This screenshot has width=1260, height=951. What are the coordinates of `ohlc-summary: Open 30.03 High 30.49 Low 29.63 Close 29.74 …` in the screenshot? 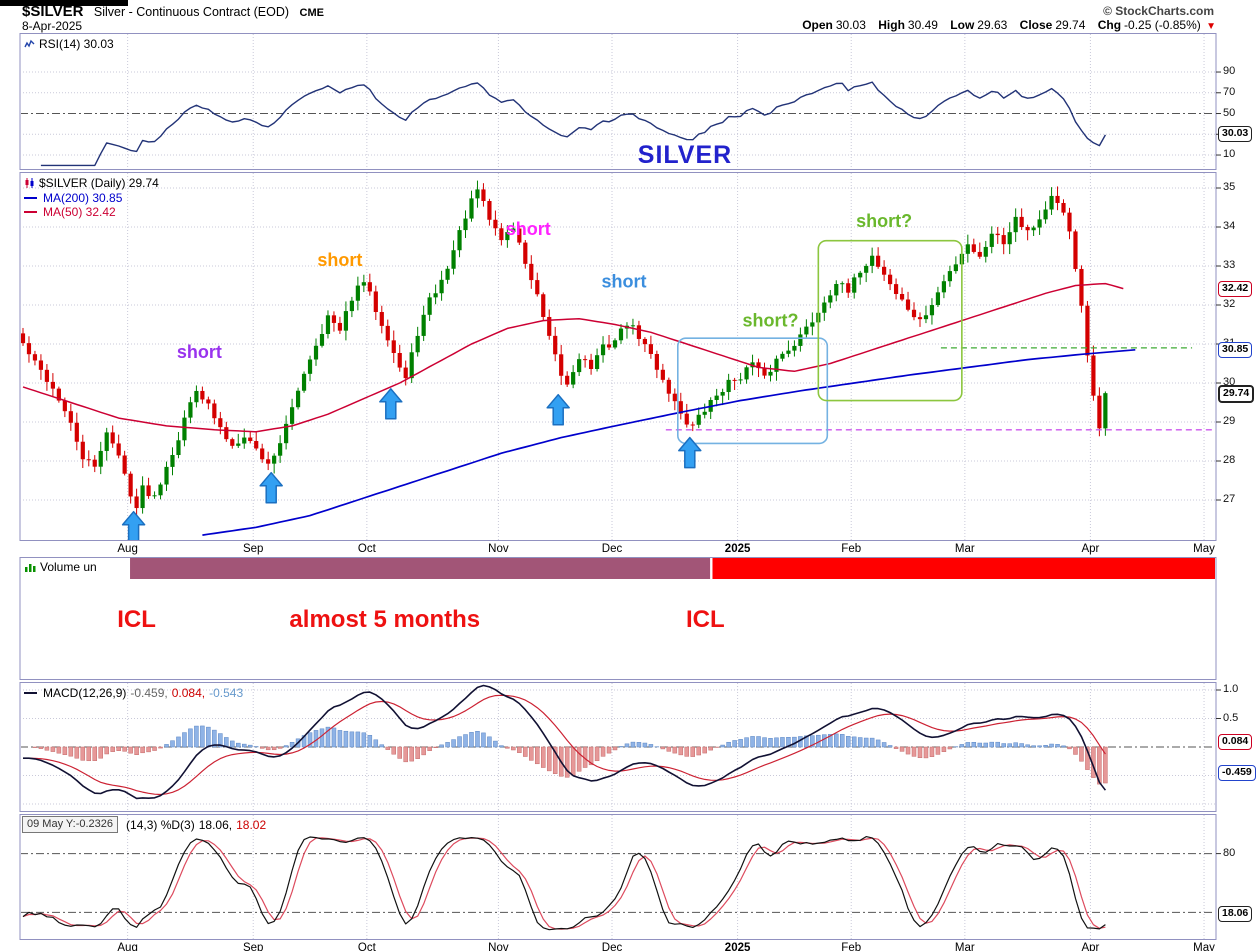 It's located at (1004, 25).